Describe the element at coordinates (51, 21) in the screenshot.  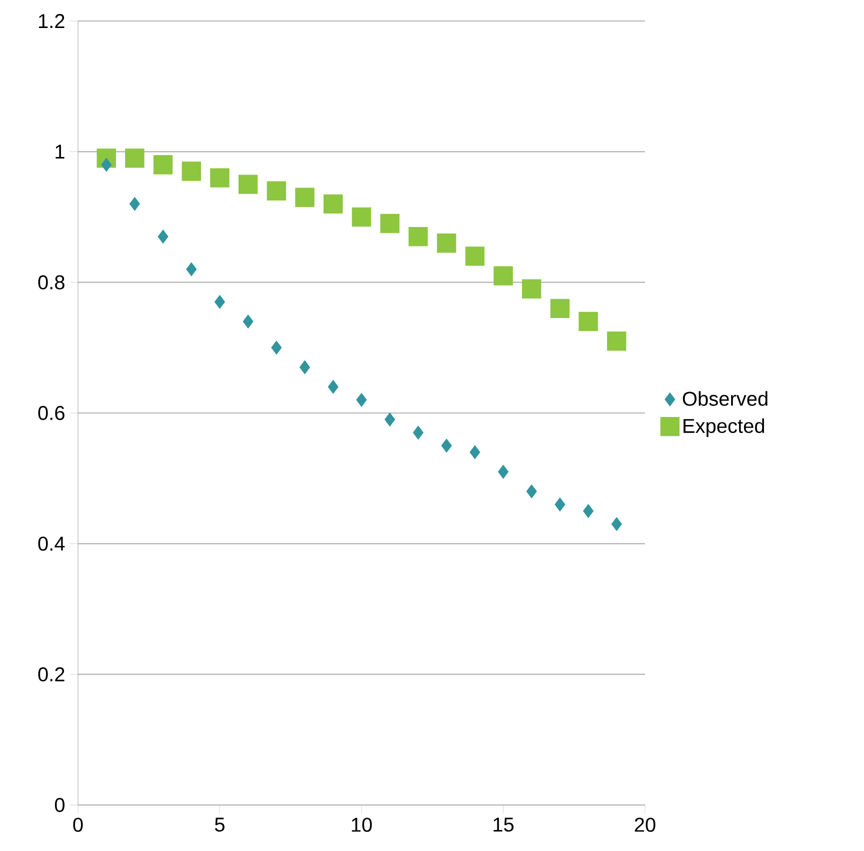
I see `y-tick-label: 1.2` at that location.